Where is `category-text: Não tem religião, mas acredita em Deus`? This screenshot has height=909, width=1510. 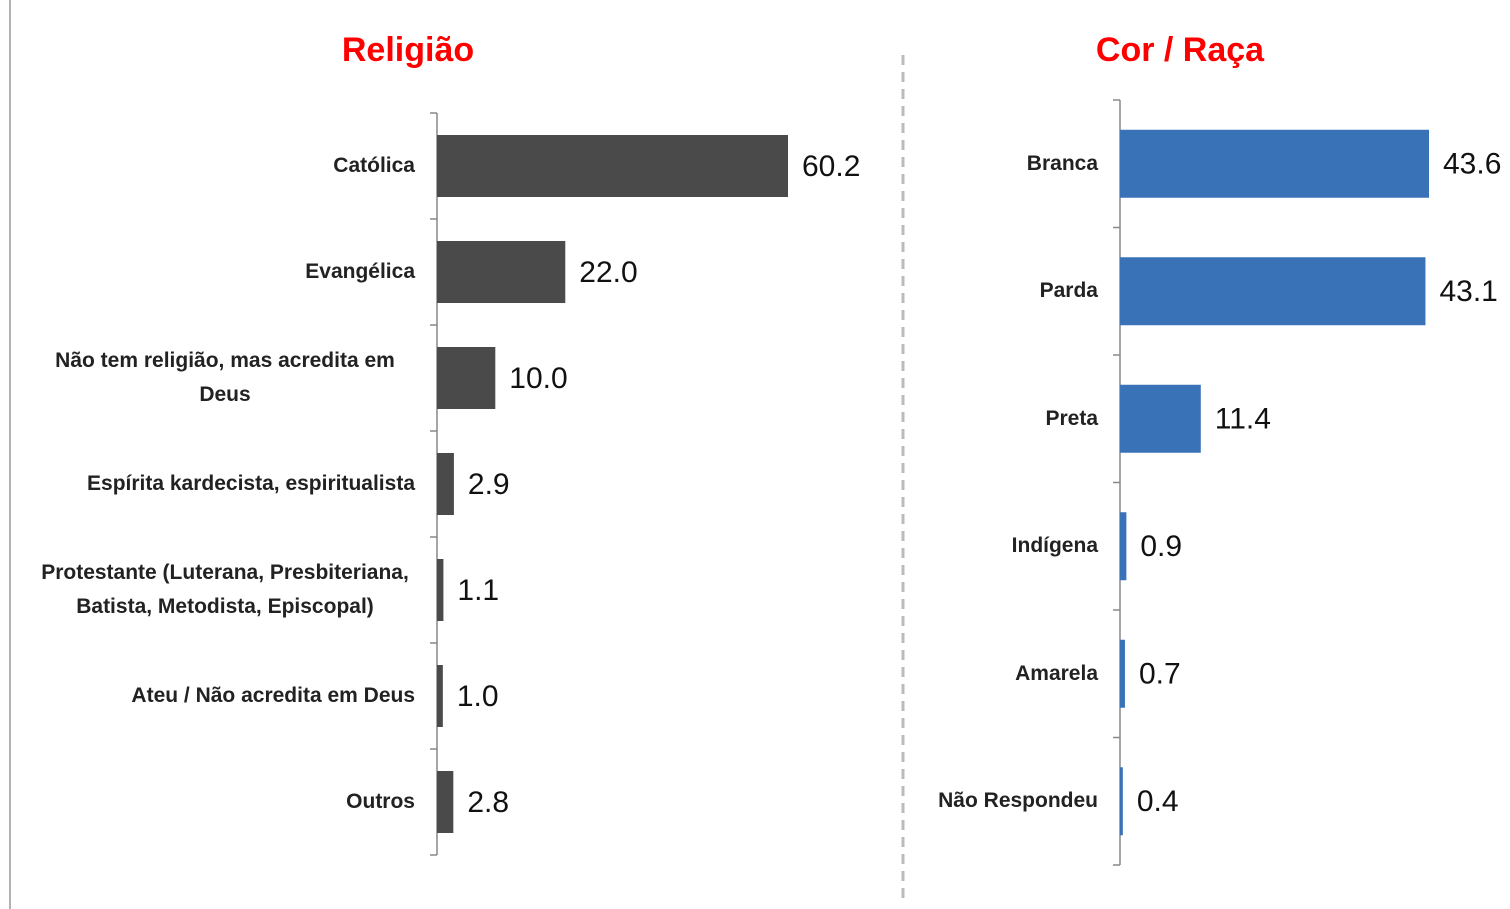
category-text: Não tem religião, mas acredita em Deus is located at coordinates (225, 377).